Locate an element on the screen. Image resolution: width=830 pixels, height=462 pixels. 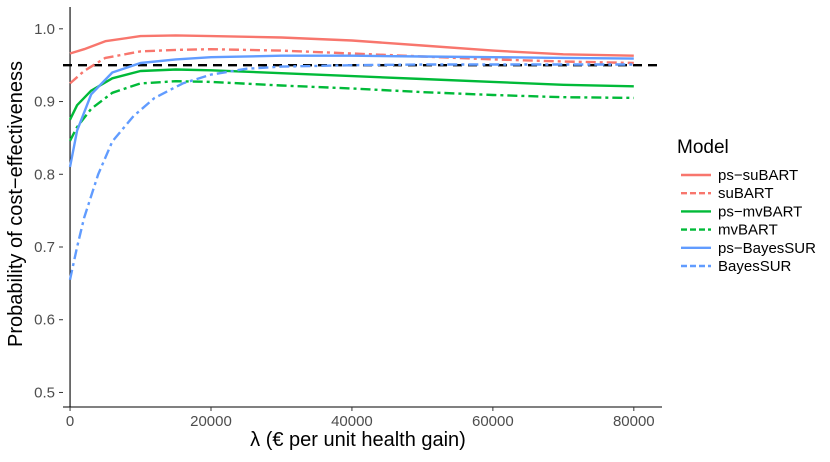
x-tick-label: 60000 is located at coordinates (493, 421).